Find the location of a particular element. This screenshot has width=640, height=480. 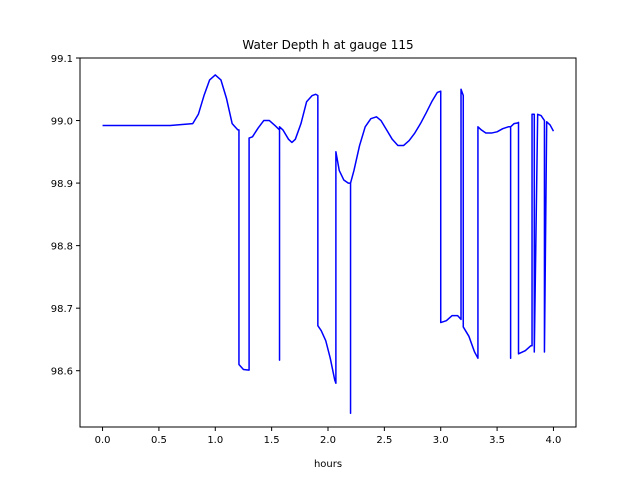

y-tick-label: 99.1 is located at coordinates (62, 59).